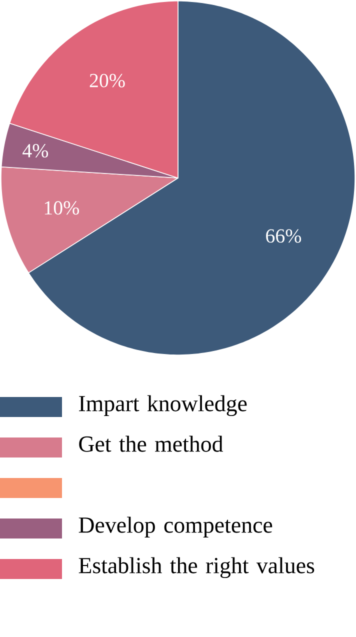 The height and width of the screenshot is (637, 356). I want to click on legend-label: Establish the right values, so click(196, 567).